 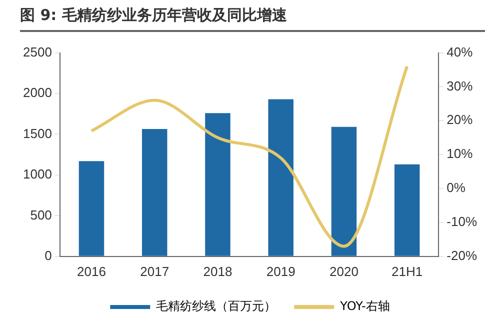 What do you see at coordinates (41, 214) in the screenshot?
I see `y-tick-label: 500` at bounding box center [41, 214].